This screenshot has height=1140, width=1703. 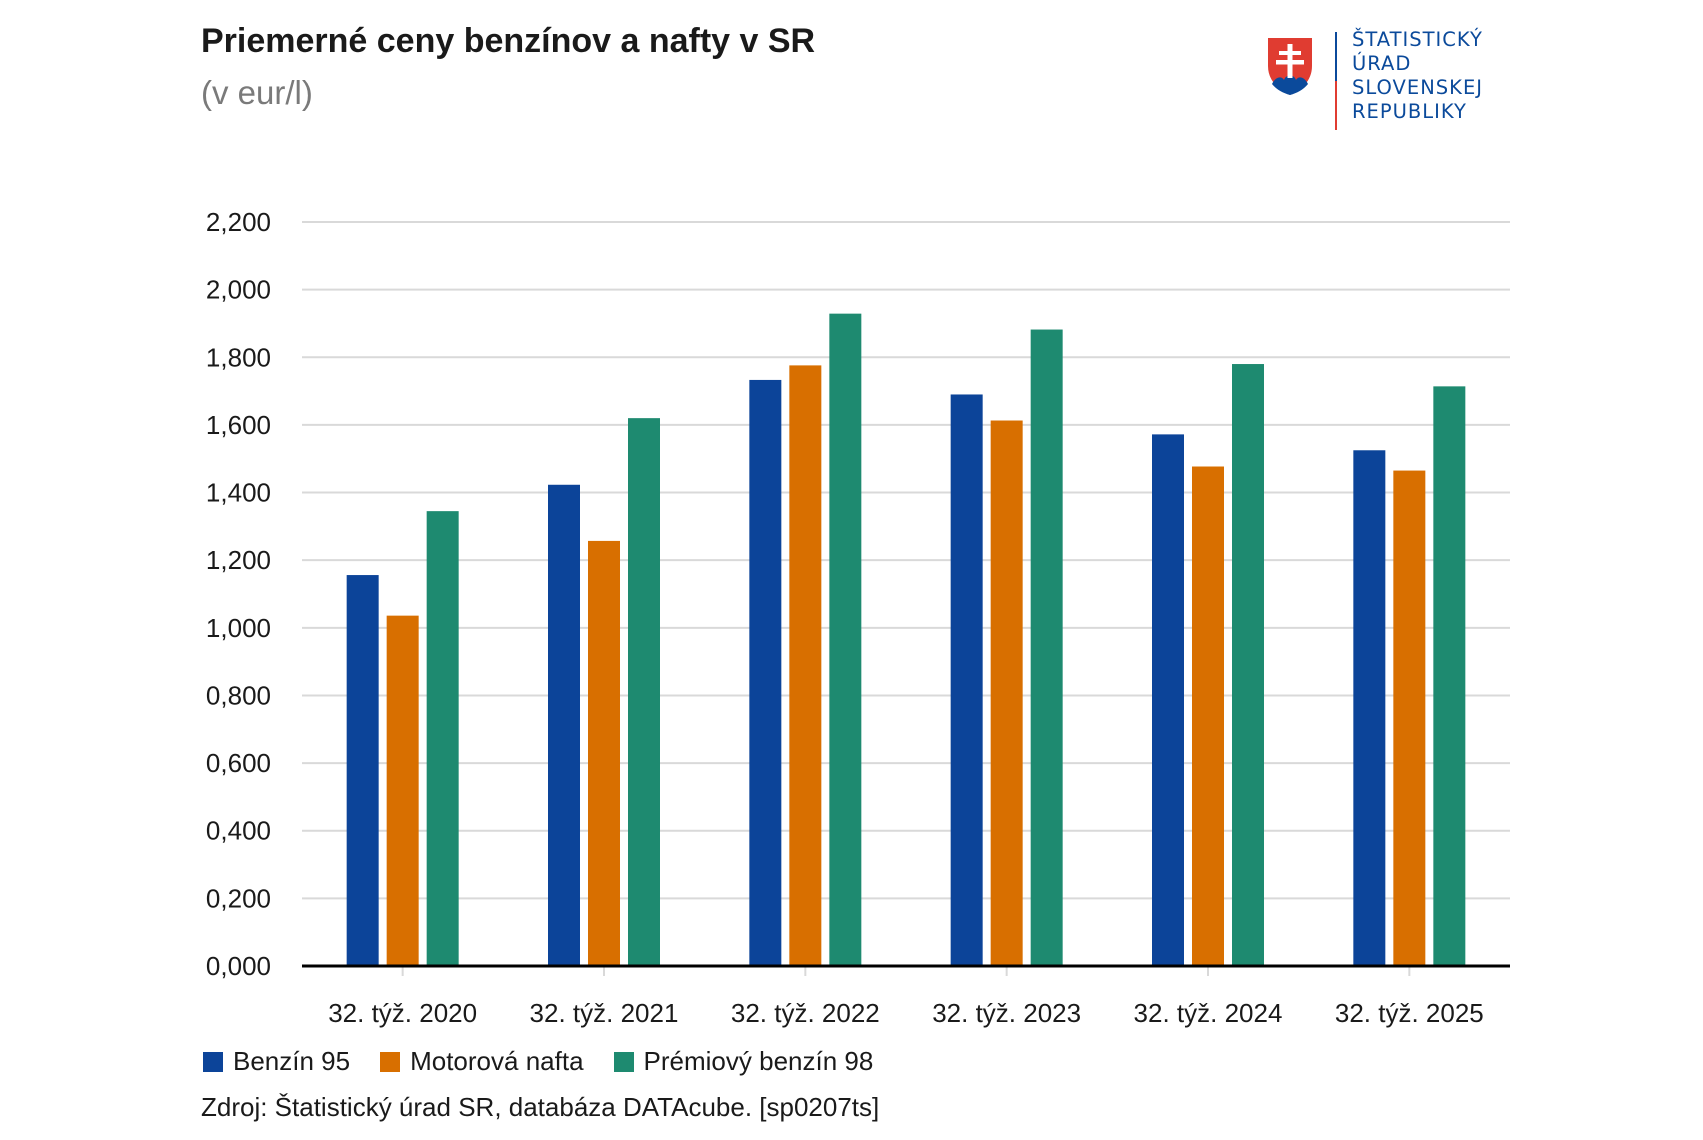 What do you see at coordinates (1006, 1013) in the screenshot?
I see `x-tick-label: 32. týž. 2023` at bounding box center [1006, 1013].